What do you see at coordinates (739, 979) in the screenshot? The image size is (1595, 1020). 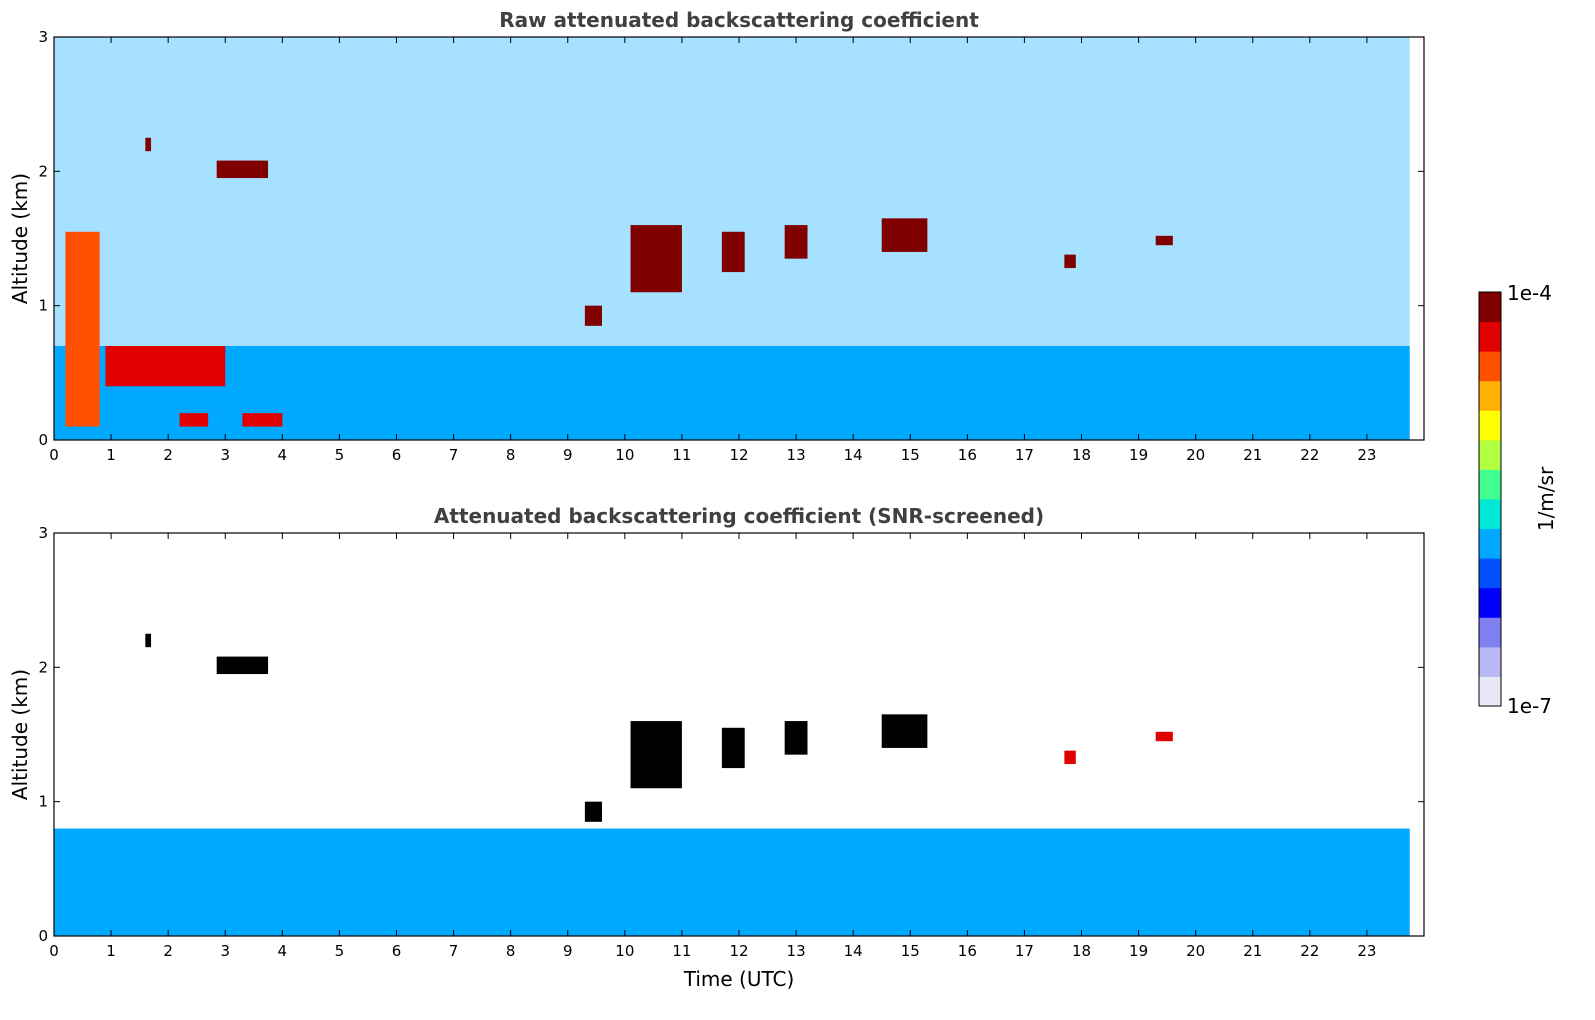 I see `x-axis-label: Time (UTC)` at bounding box center [739, 979].